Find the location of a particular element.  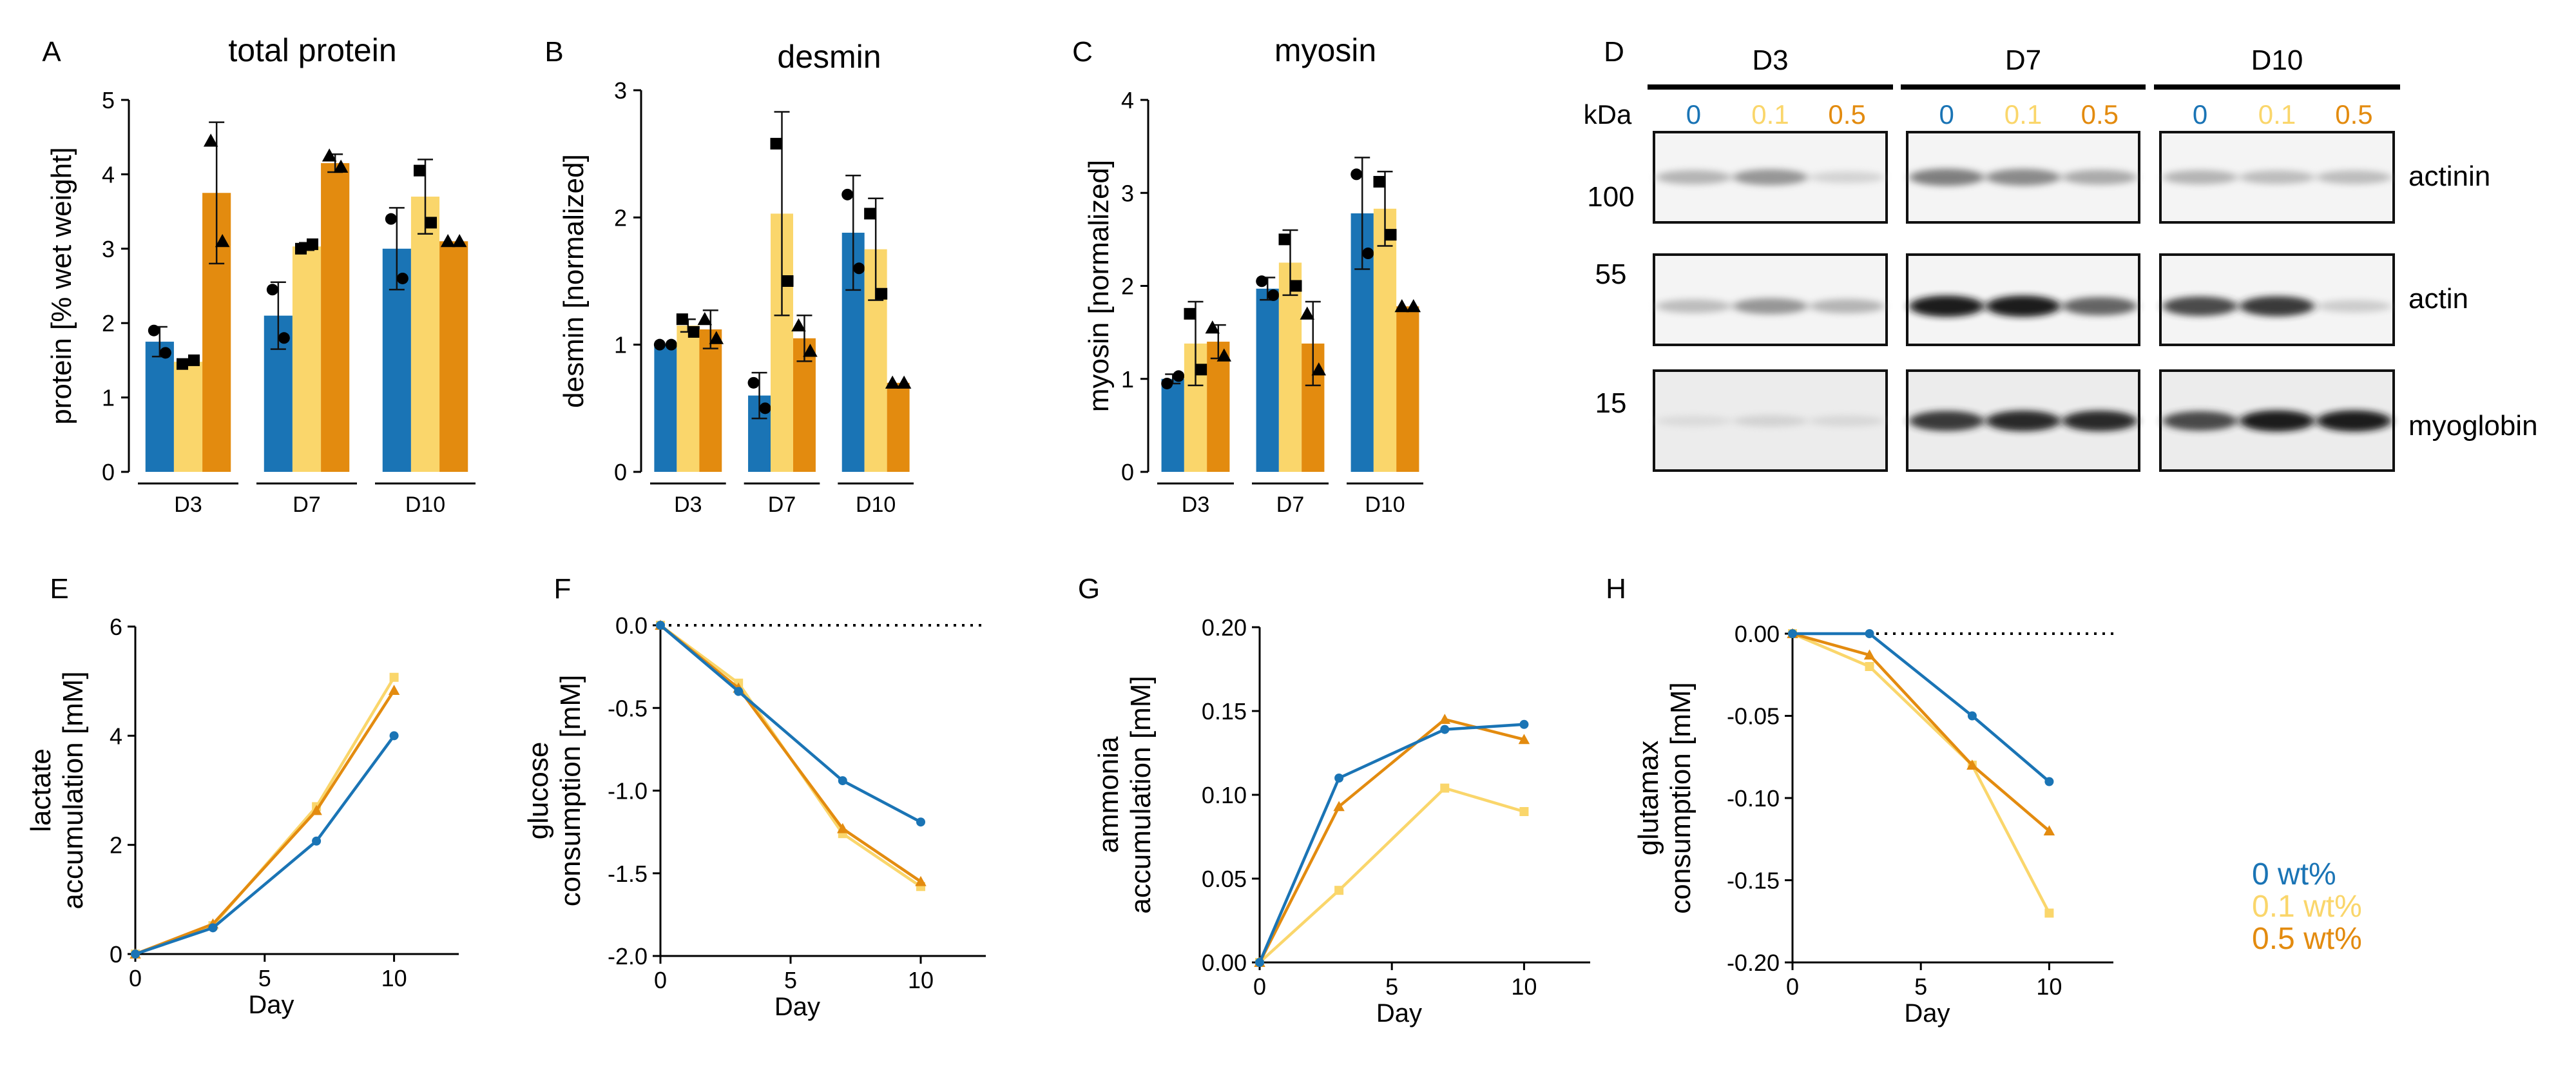

y-tick-label-B: 2 is located at coordinates (621, 217).